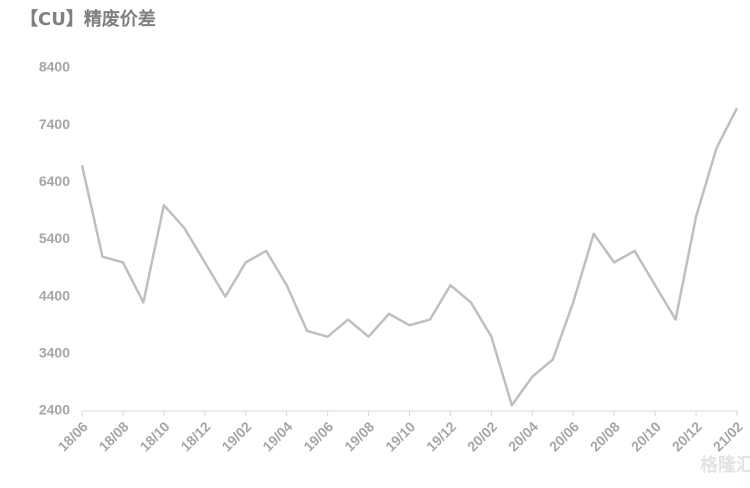  Describe the element at coordinates (54, 295) in the screenshot. I see `y-tick-label: 4400` at that location.